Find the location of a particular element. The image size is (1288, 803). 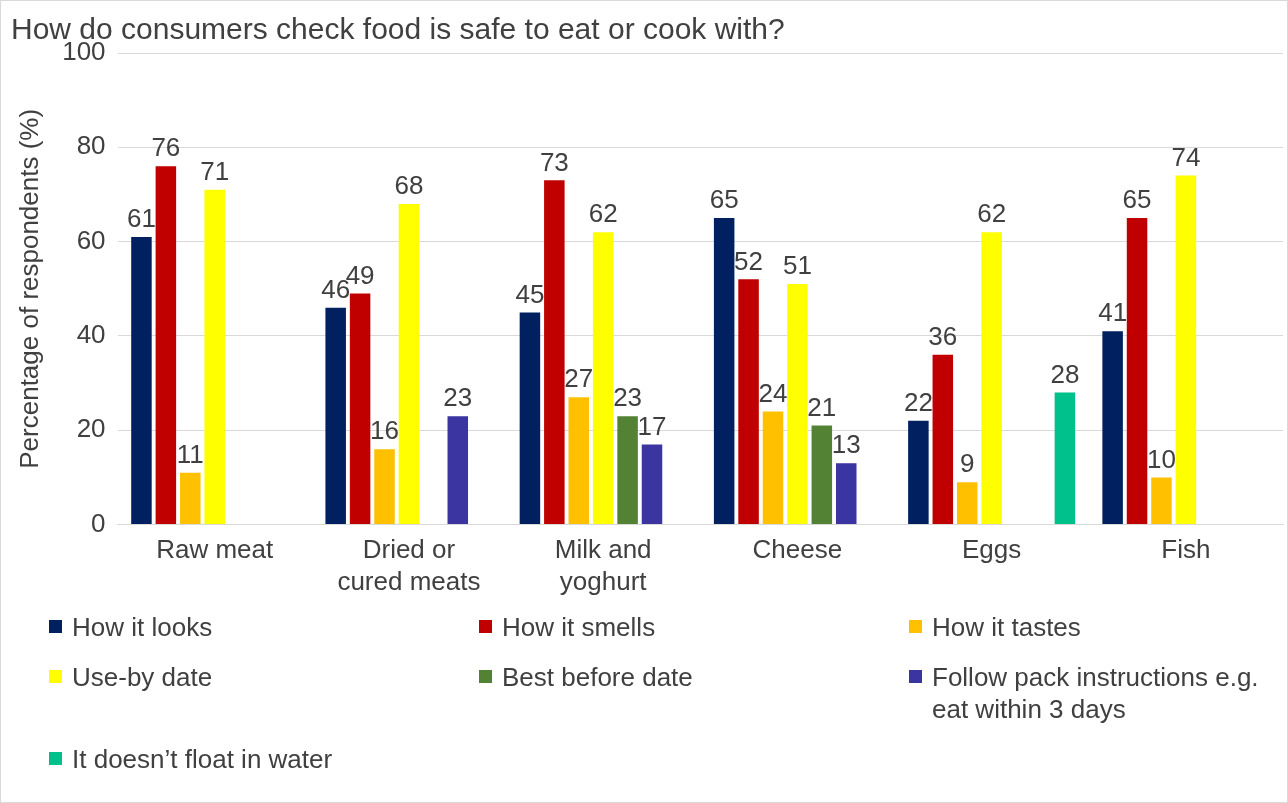

data-label: 28 is located at coordinates (1065, 373).